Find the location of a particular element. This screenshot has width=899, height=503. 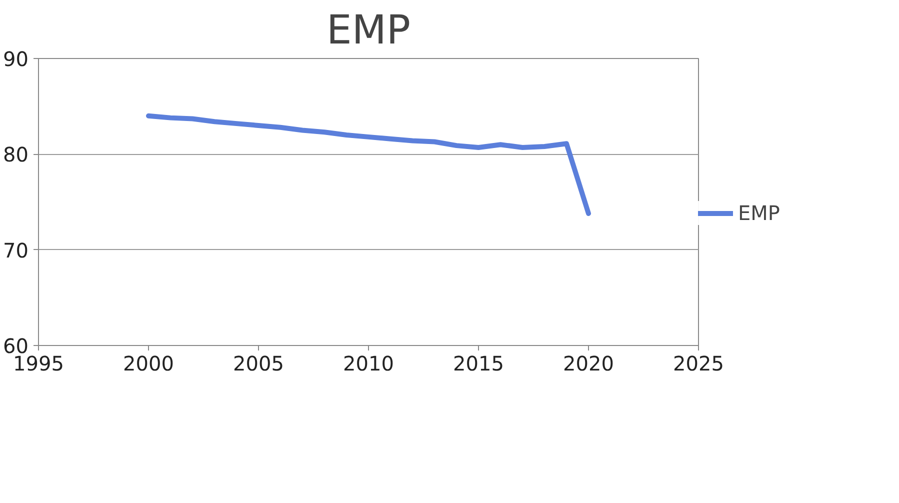

y-tick-label: 70 is located at coordinates (16, 250).